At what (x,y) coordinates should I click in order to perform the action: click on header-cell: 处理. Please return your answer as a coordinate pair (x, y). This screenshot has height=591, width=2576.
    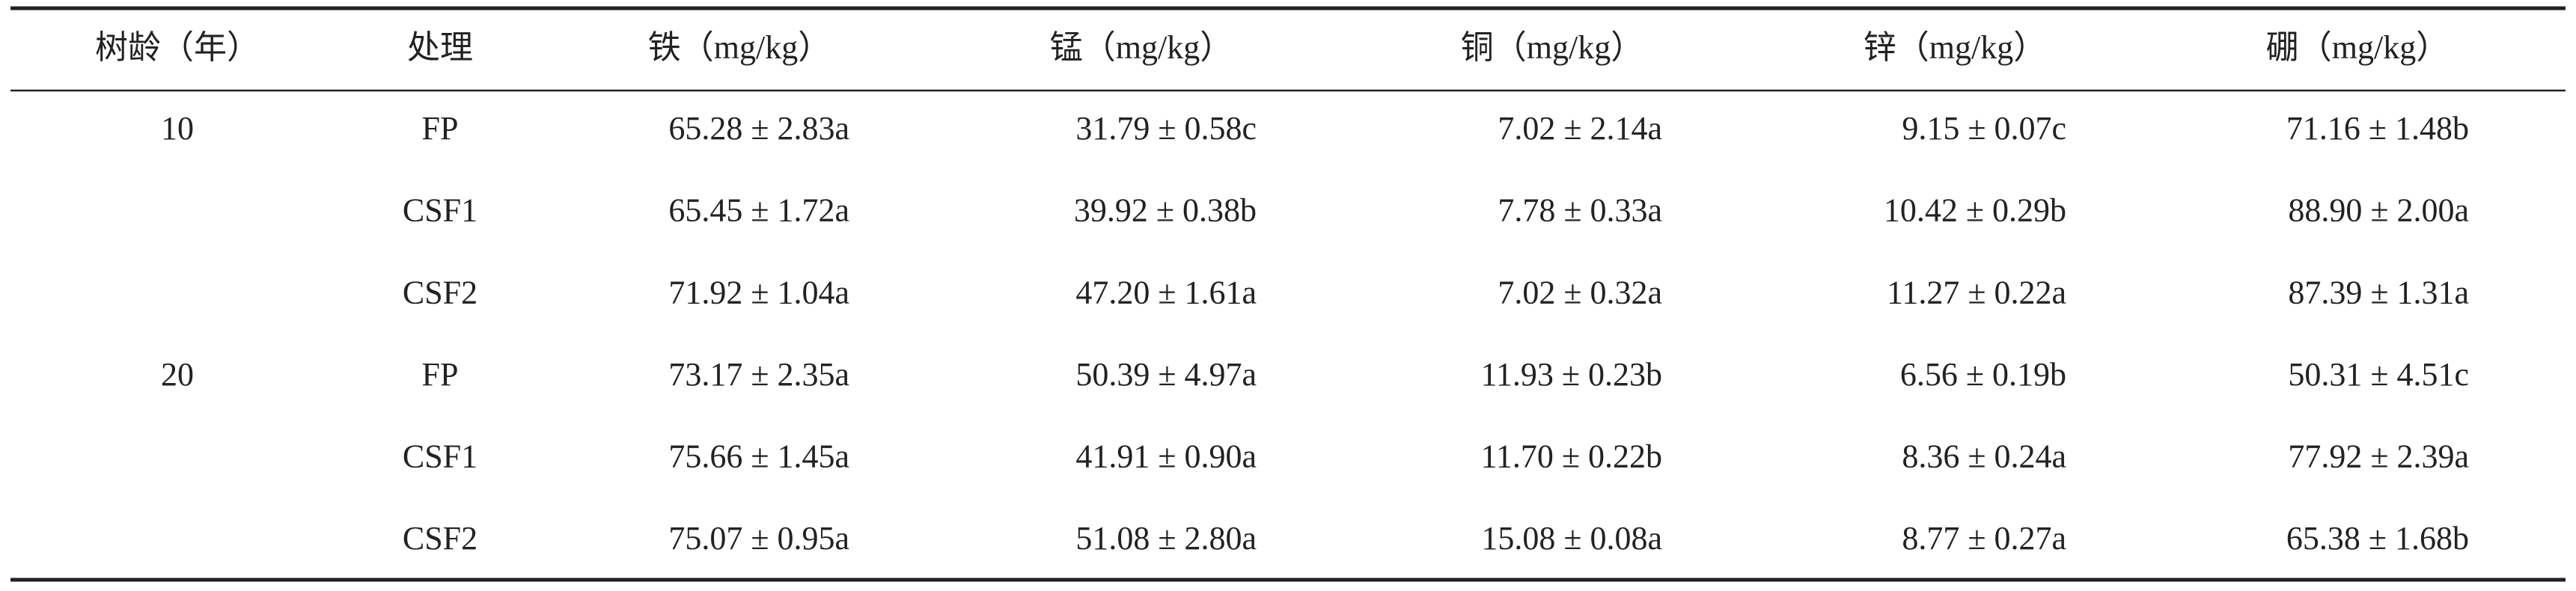
    Looking at the image, I should click on (440, 48).